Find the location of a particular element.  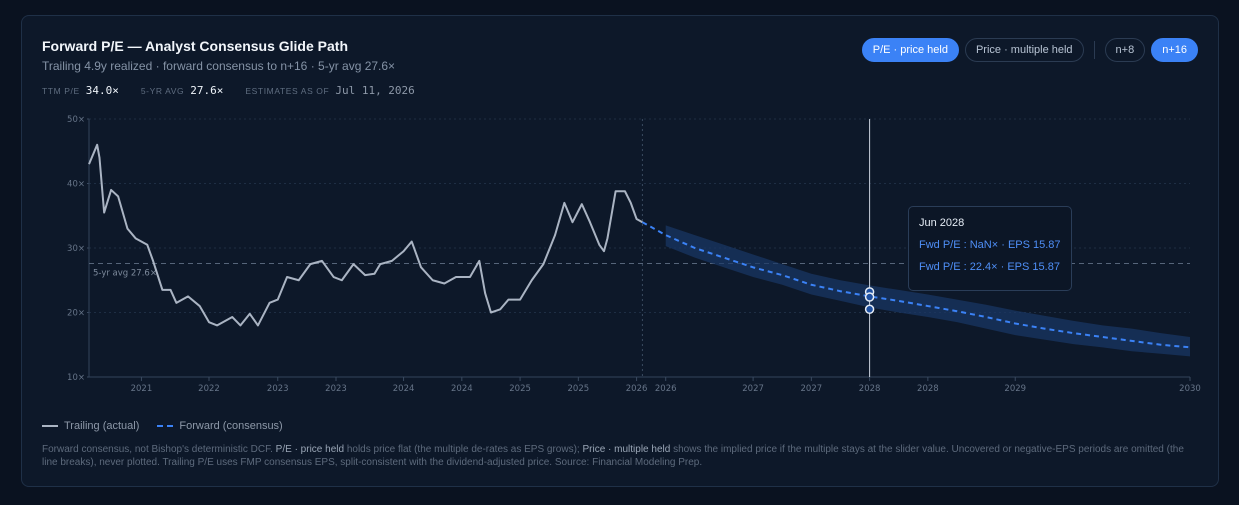

horizon-n8-button: n+8 is located at coordinates (1125, 50).